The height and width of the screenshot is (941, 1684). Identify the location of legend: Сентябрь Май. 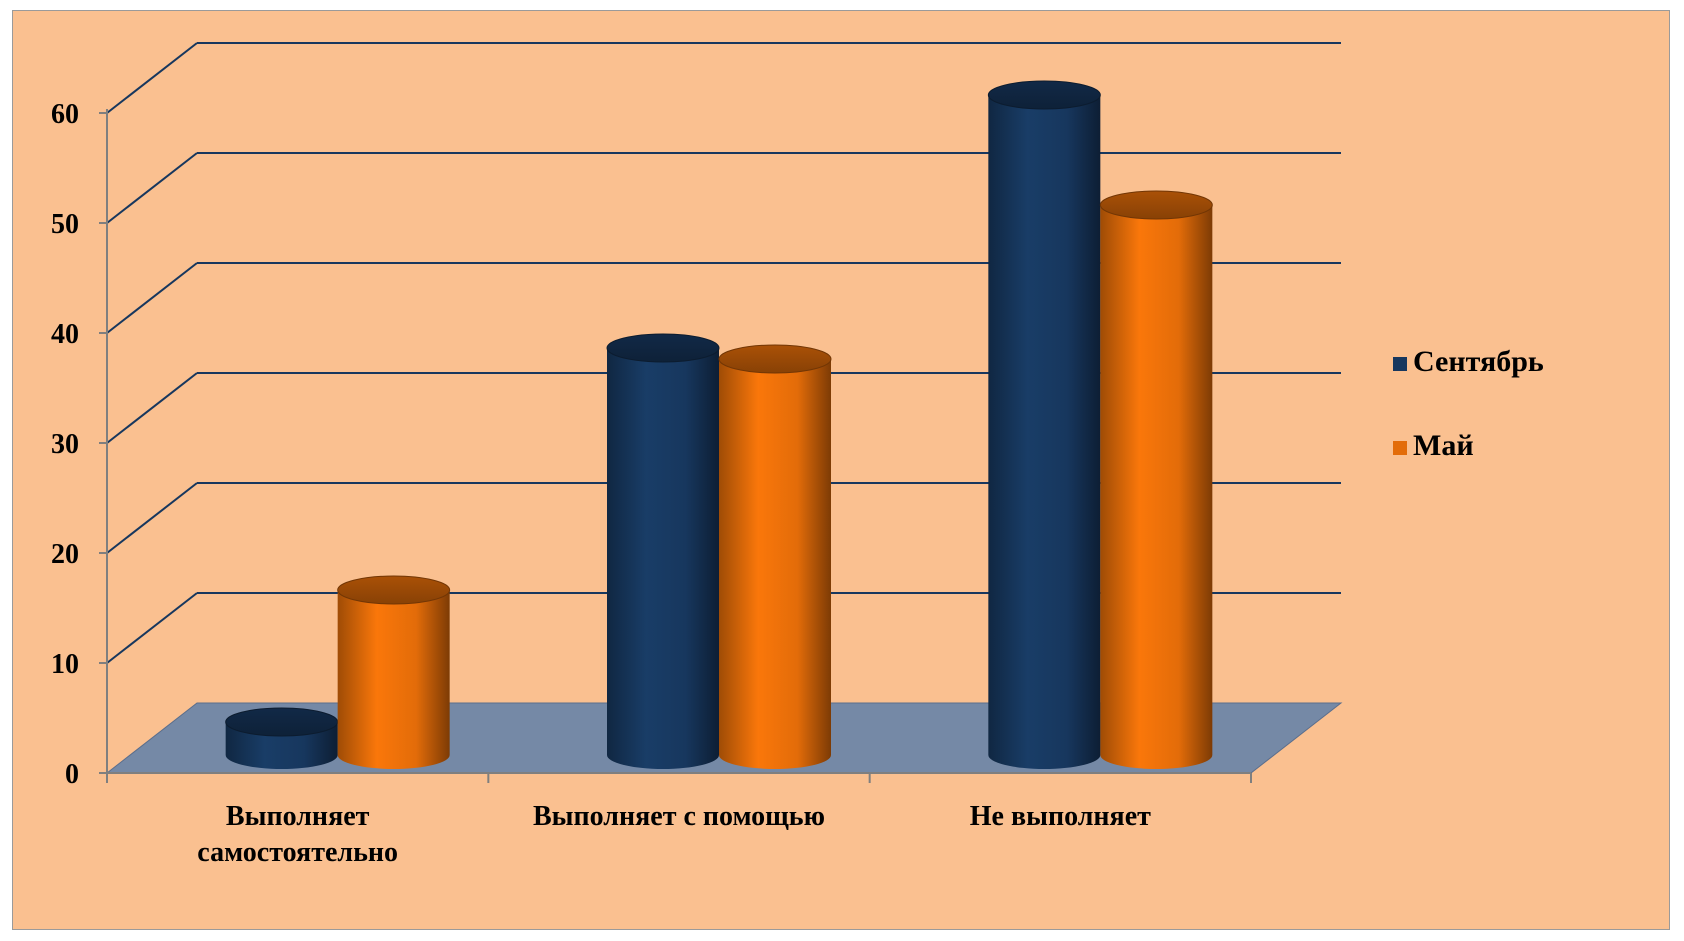
(1468, 403).